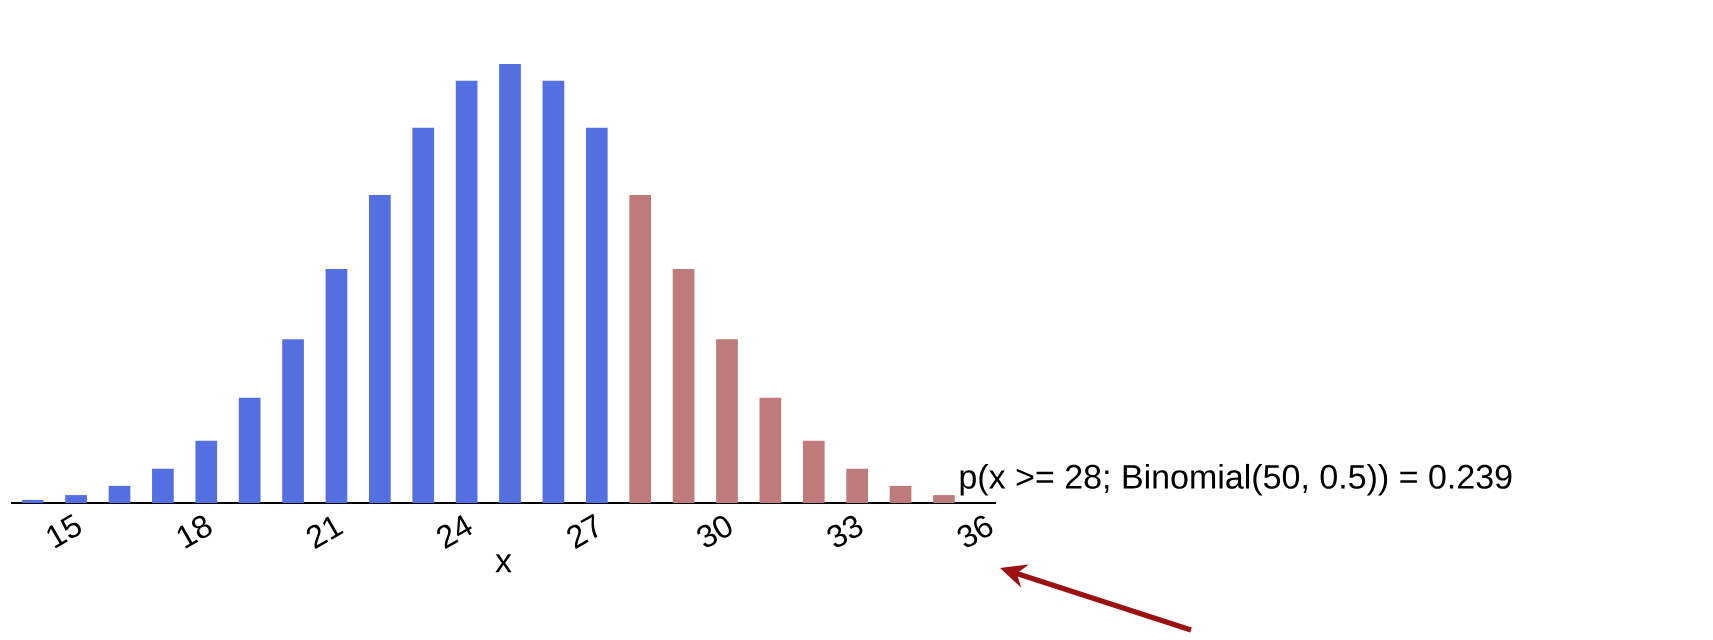 This screenshot has height=640, width=1713. I want to click on x-tick-label: 15, so click(64, 531).